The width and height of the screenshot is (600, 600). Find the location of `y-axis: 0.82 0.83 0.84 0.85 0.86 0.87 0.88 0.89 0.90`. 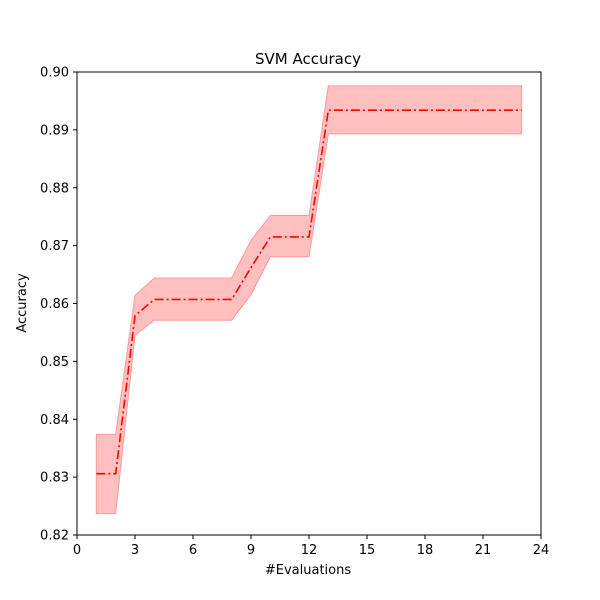

y-axis: 0.82 0.83 0.84 0.85 0.86 0.87 0.88 0.89 0.90 is located at coordinates (58, 305).